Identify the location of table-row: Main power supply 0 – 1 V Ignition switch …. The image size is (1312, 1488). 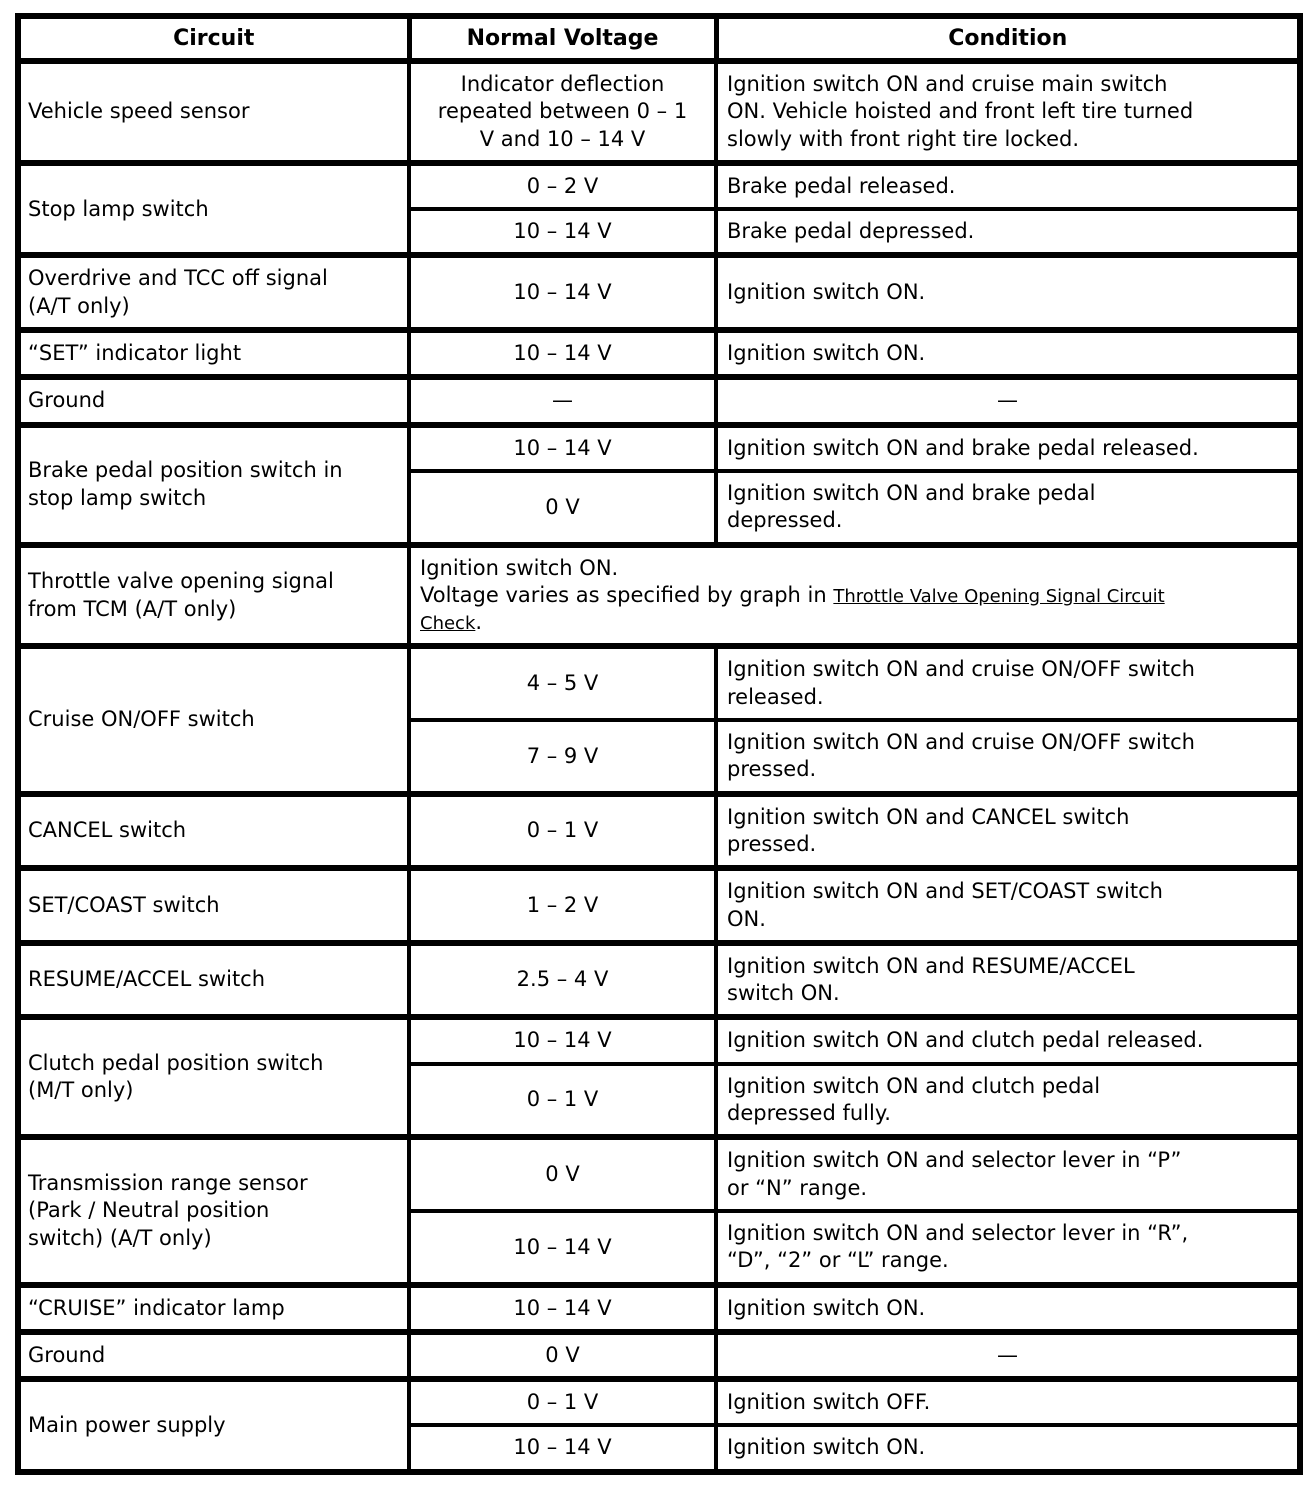
(659, 1425).